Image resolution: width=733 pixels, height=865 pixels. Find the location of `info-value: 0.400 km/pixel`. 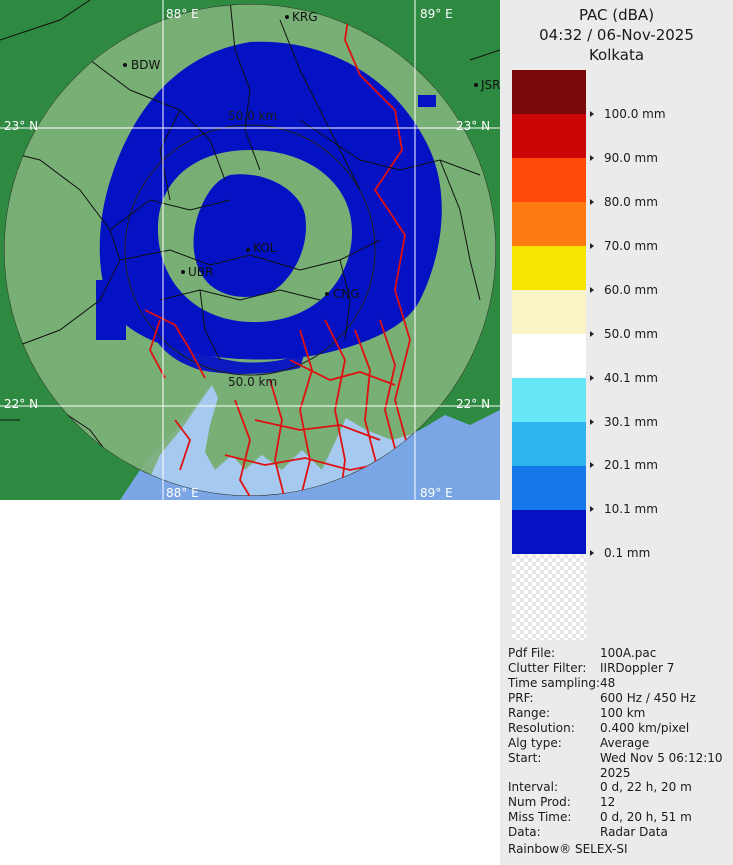

info-value: 0.400 km/pixel is located at coordinates (645, 728).